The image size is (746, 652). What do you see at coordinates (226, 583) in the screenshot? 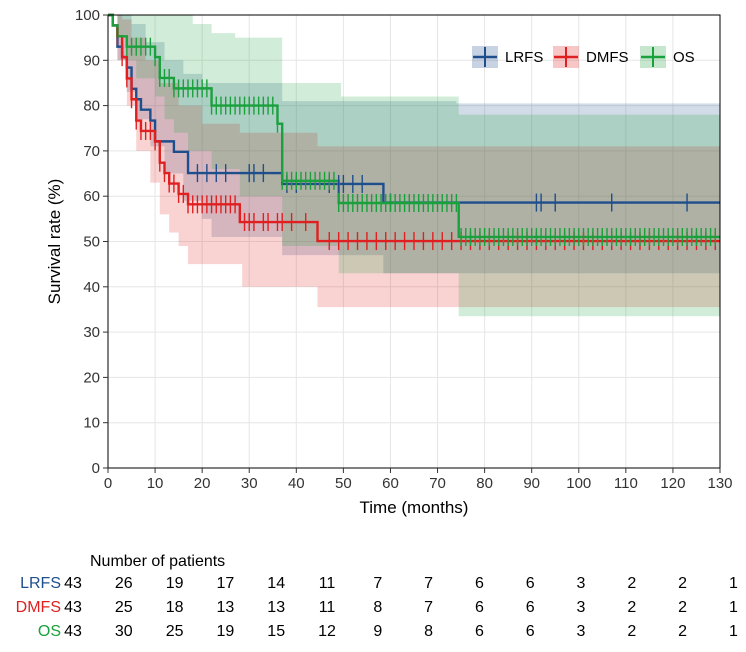
I see `risk-value: 17` at bounding box center [226, 583].